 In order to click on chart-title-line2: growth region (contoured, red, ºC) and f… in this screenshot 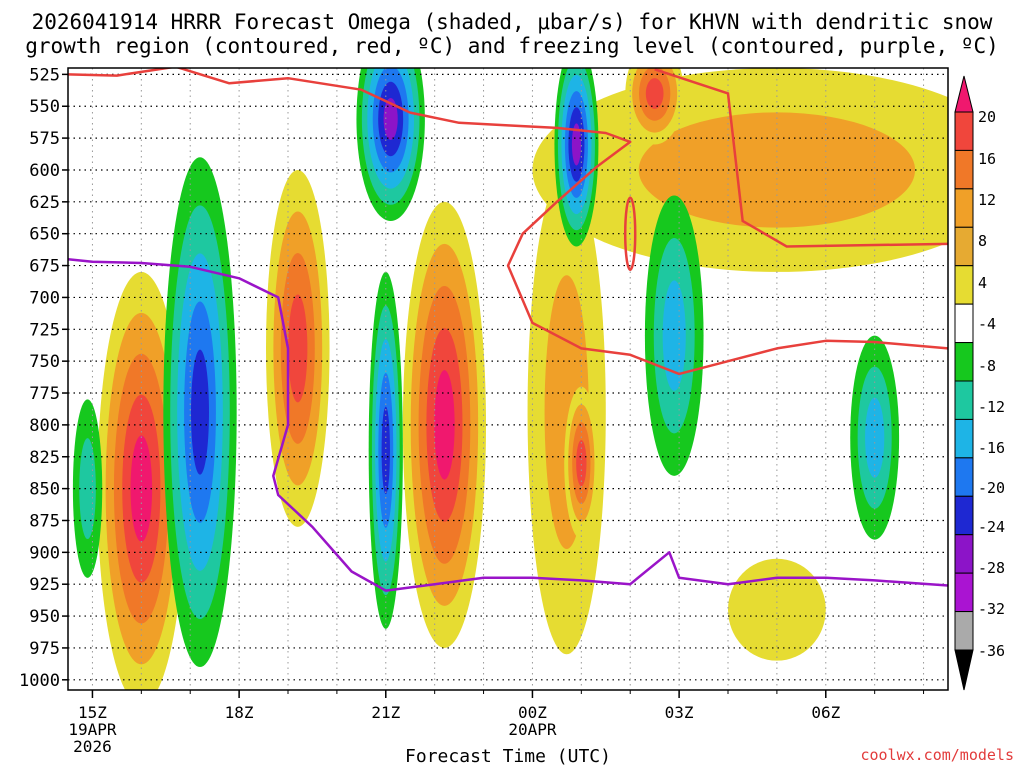, I will do `click(512, 46)`.